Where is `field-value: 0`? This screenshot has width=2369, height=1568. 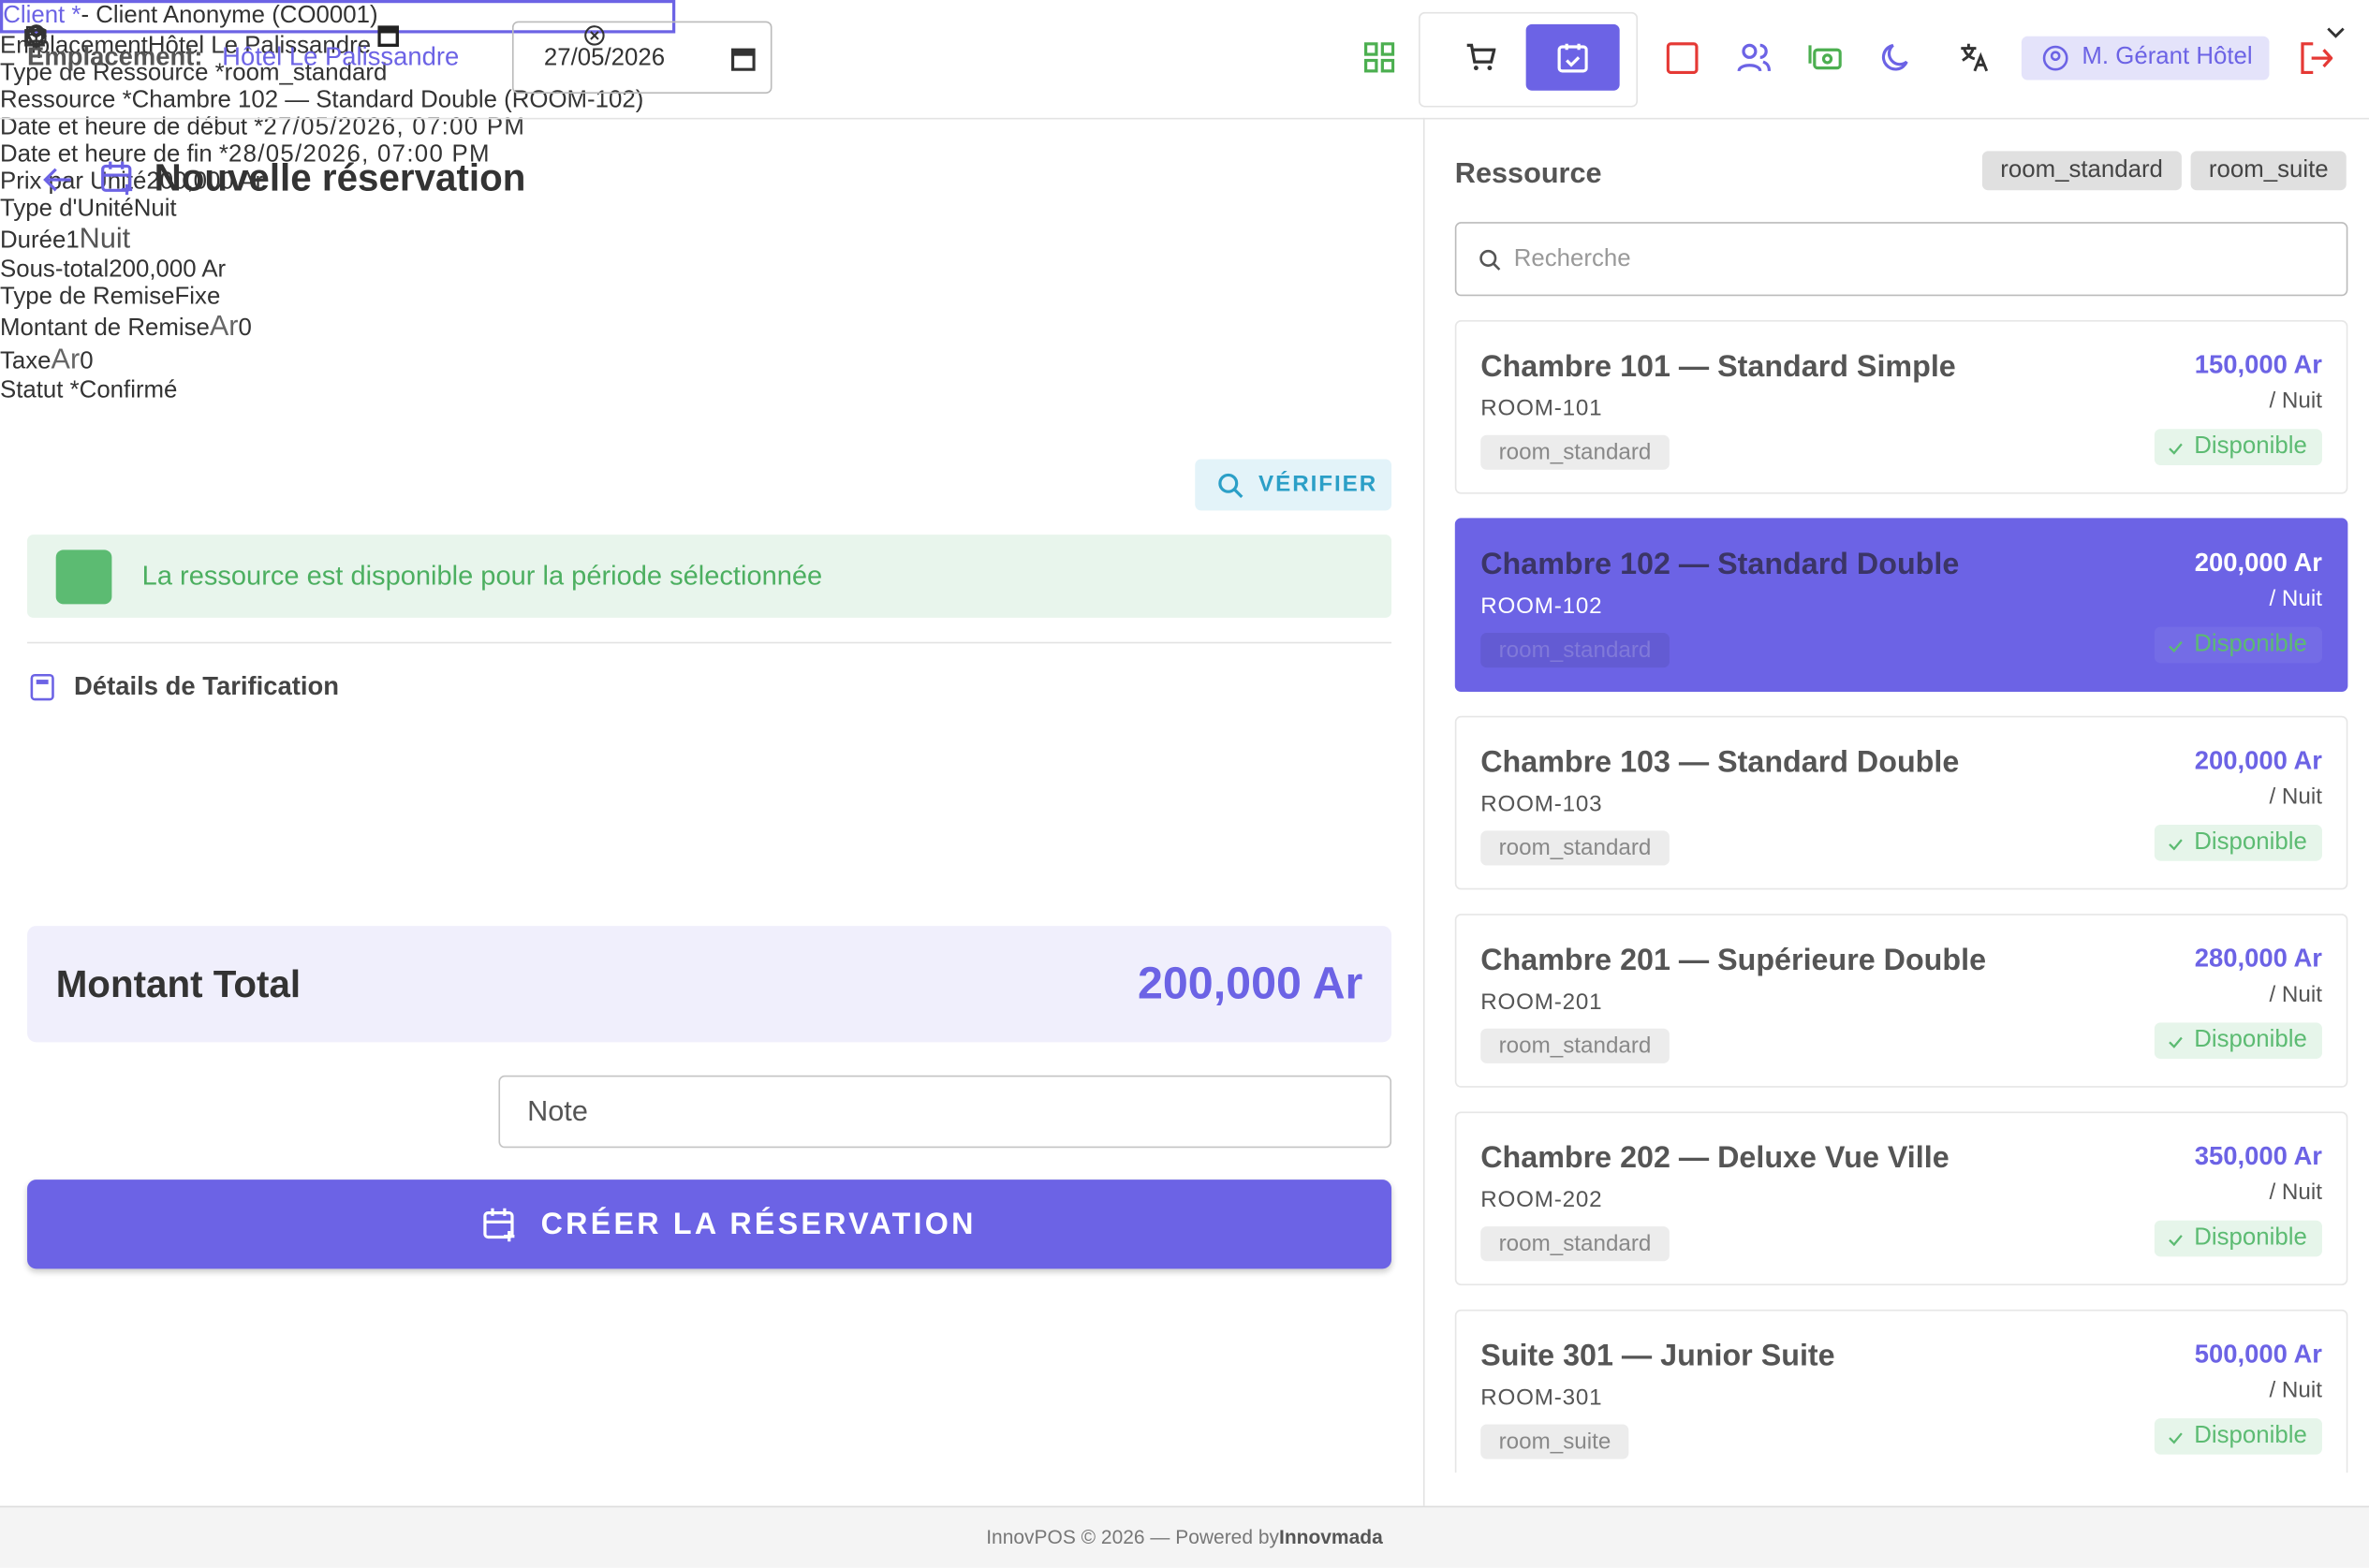
field-value: 0 is located at coordinates (87, 362).